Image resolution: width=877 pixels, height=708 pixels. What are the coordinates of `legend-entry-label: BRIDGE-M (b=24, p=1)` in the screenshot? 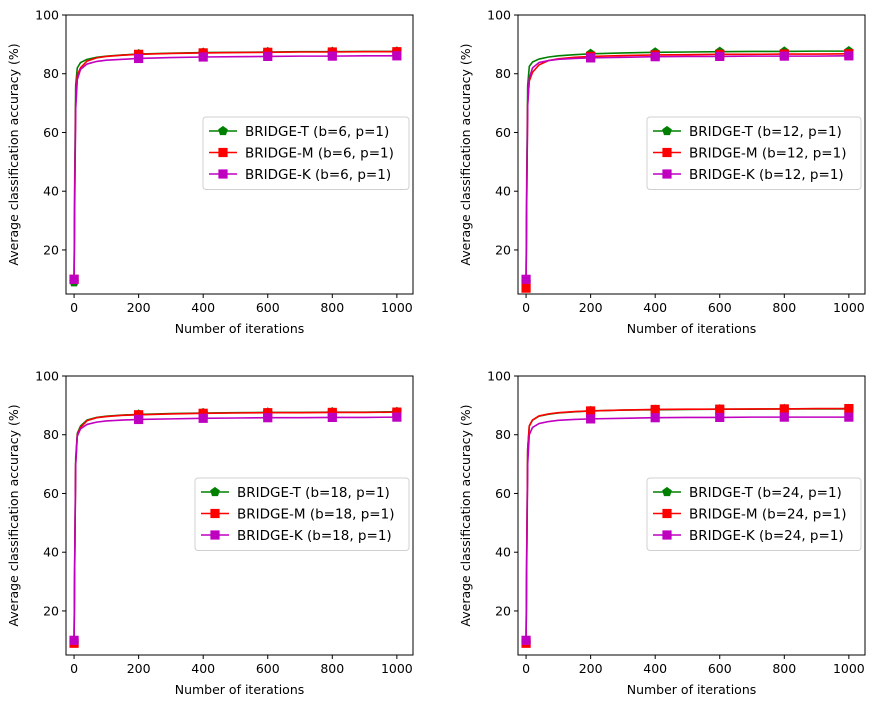 It's located at (767, 515).